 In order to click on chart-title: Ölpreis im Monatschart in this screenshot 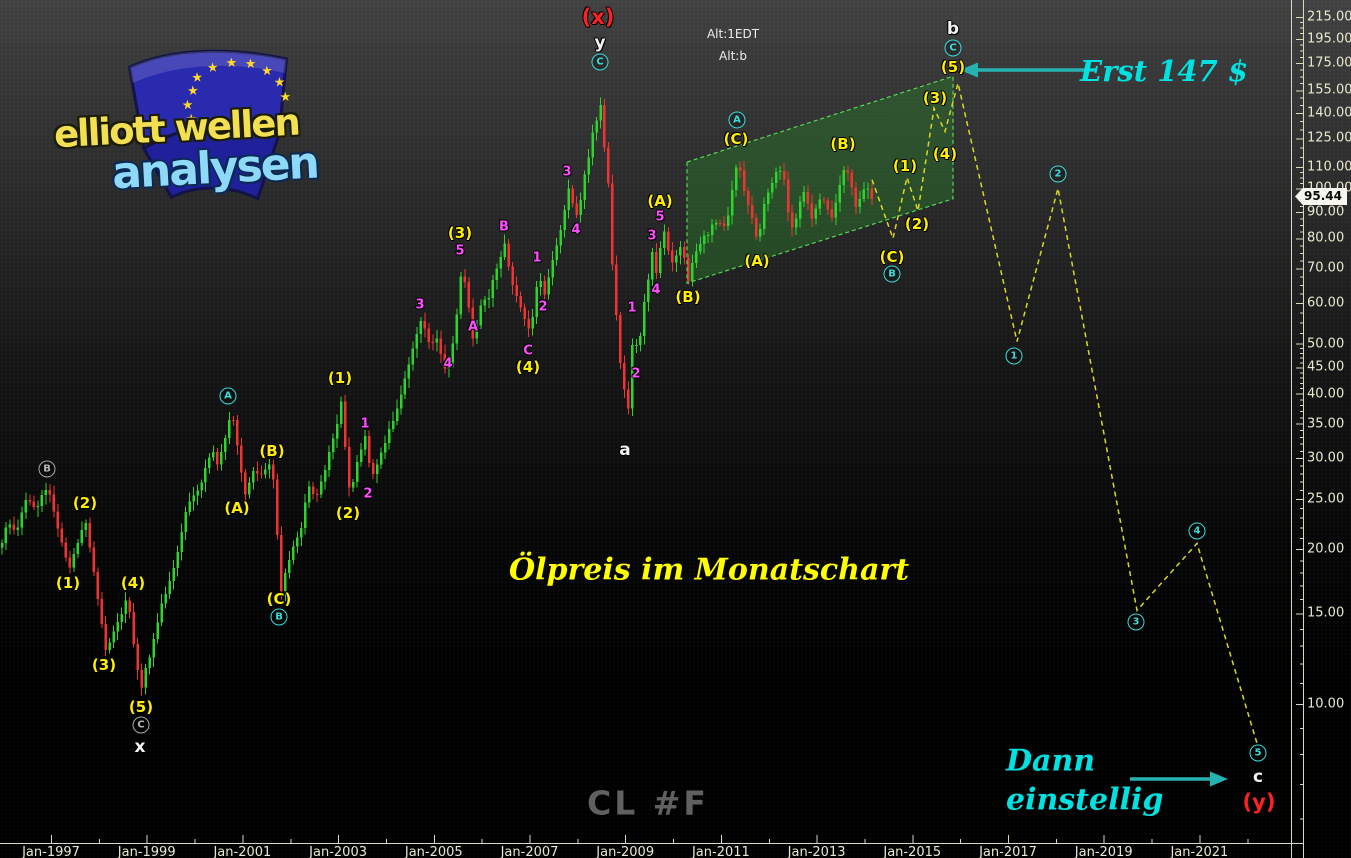, I will do `click(709, 570)`.